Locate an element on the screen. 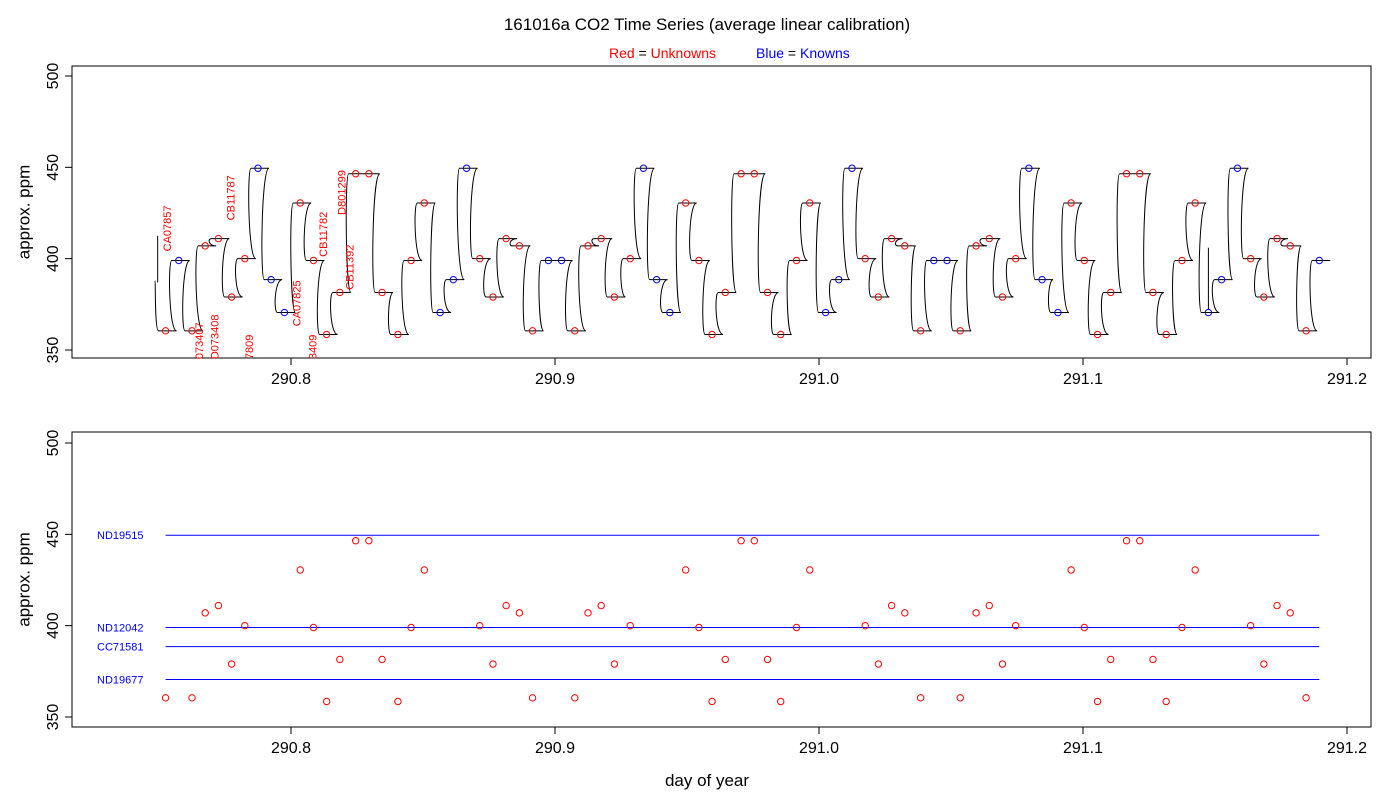  top-y-tick-label: 450 is located at coordinates (53, 167).